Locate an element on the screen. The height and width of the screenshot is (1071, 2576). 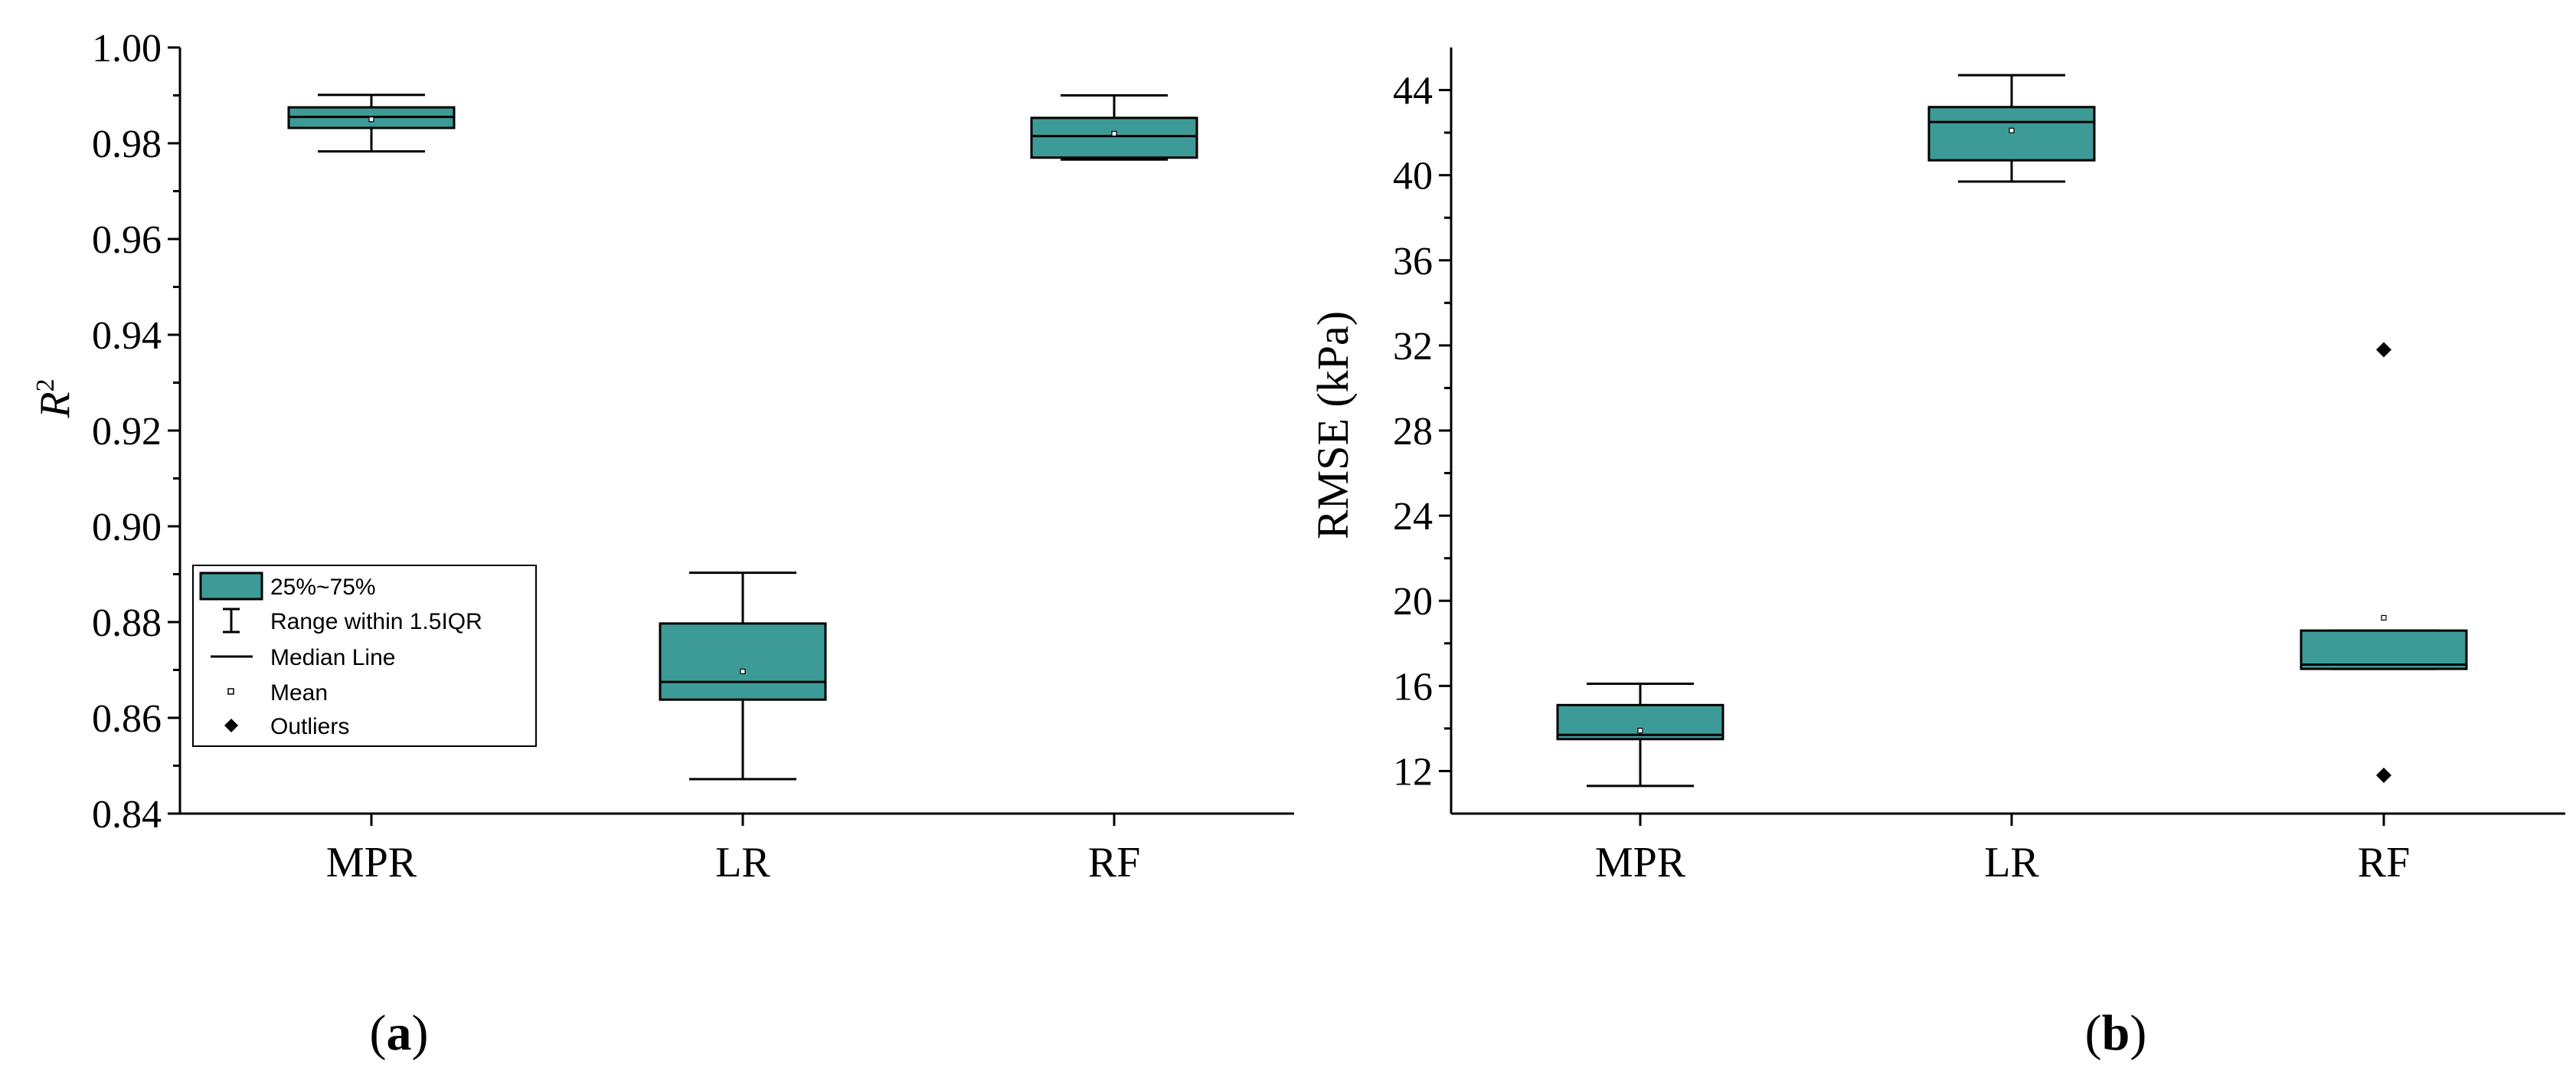
panel-label-b: (b) is located at coordinates (2116, 1033).